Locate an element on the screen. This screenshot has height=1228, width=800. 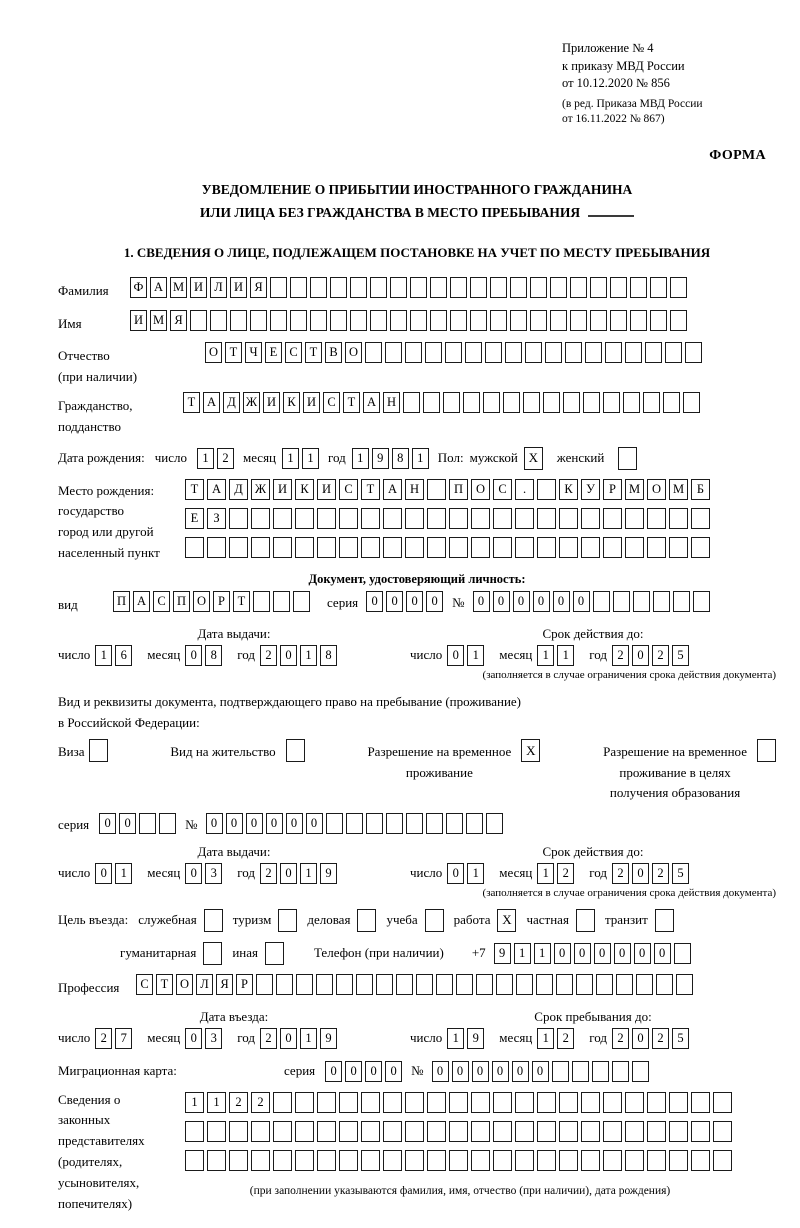
char-cell: Л is located at coordinates (218, 287).